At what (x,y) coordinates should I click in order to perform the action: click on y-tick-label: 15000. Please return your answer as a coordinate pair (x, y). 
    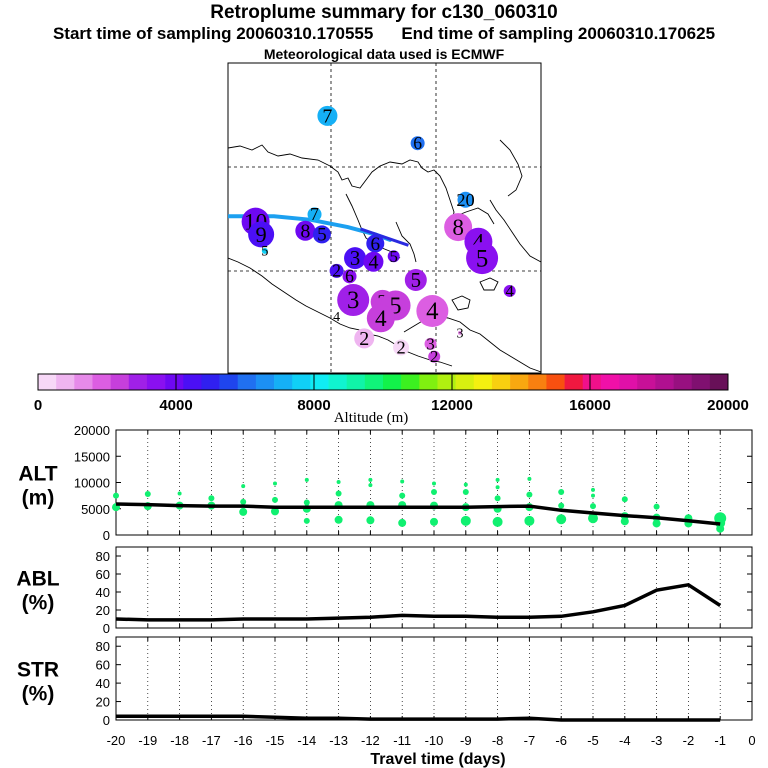
    Looking at the image, I should click on (92, 456).